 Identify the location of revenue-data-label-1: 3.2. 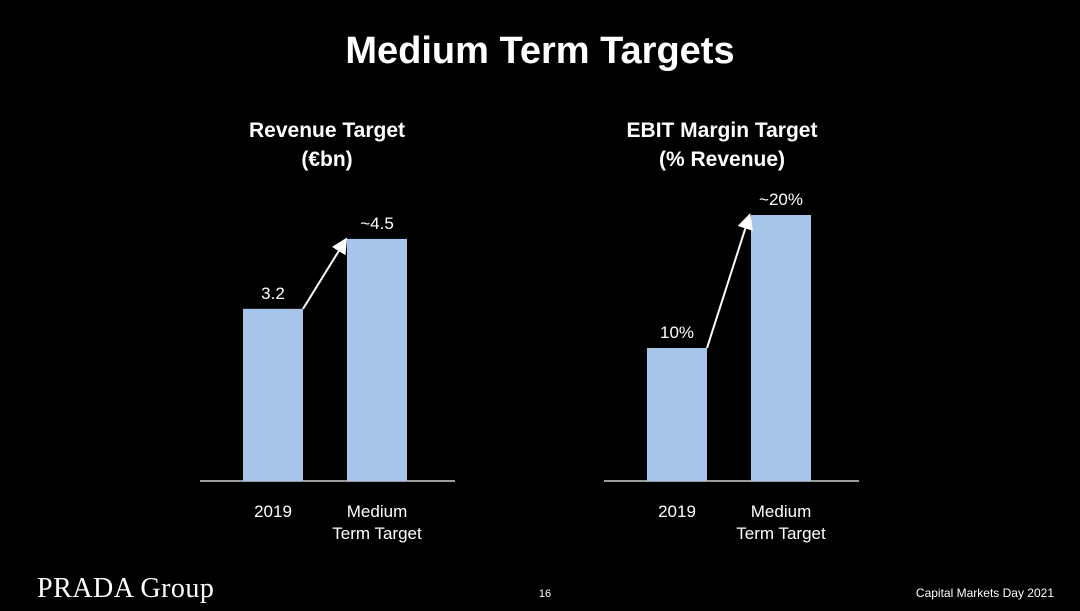
(273, 293).